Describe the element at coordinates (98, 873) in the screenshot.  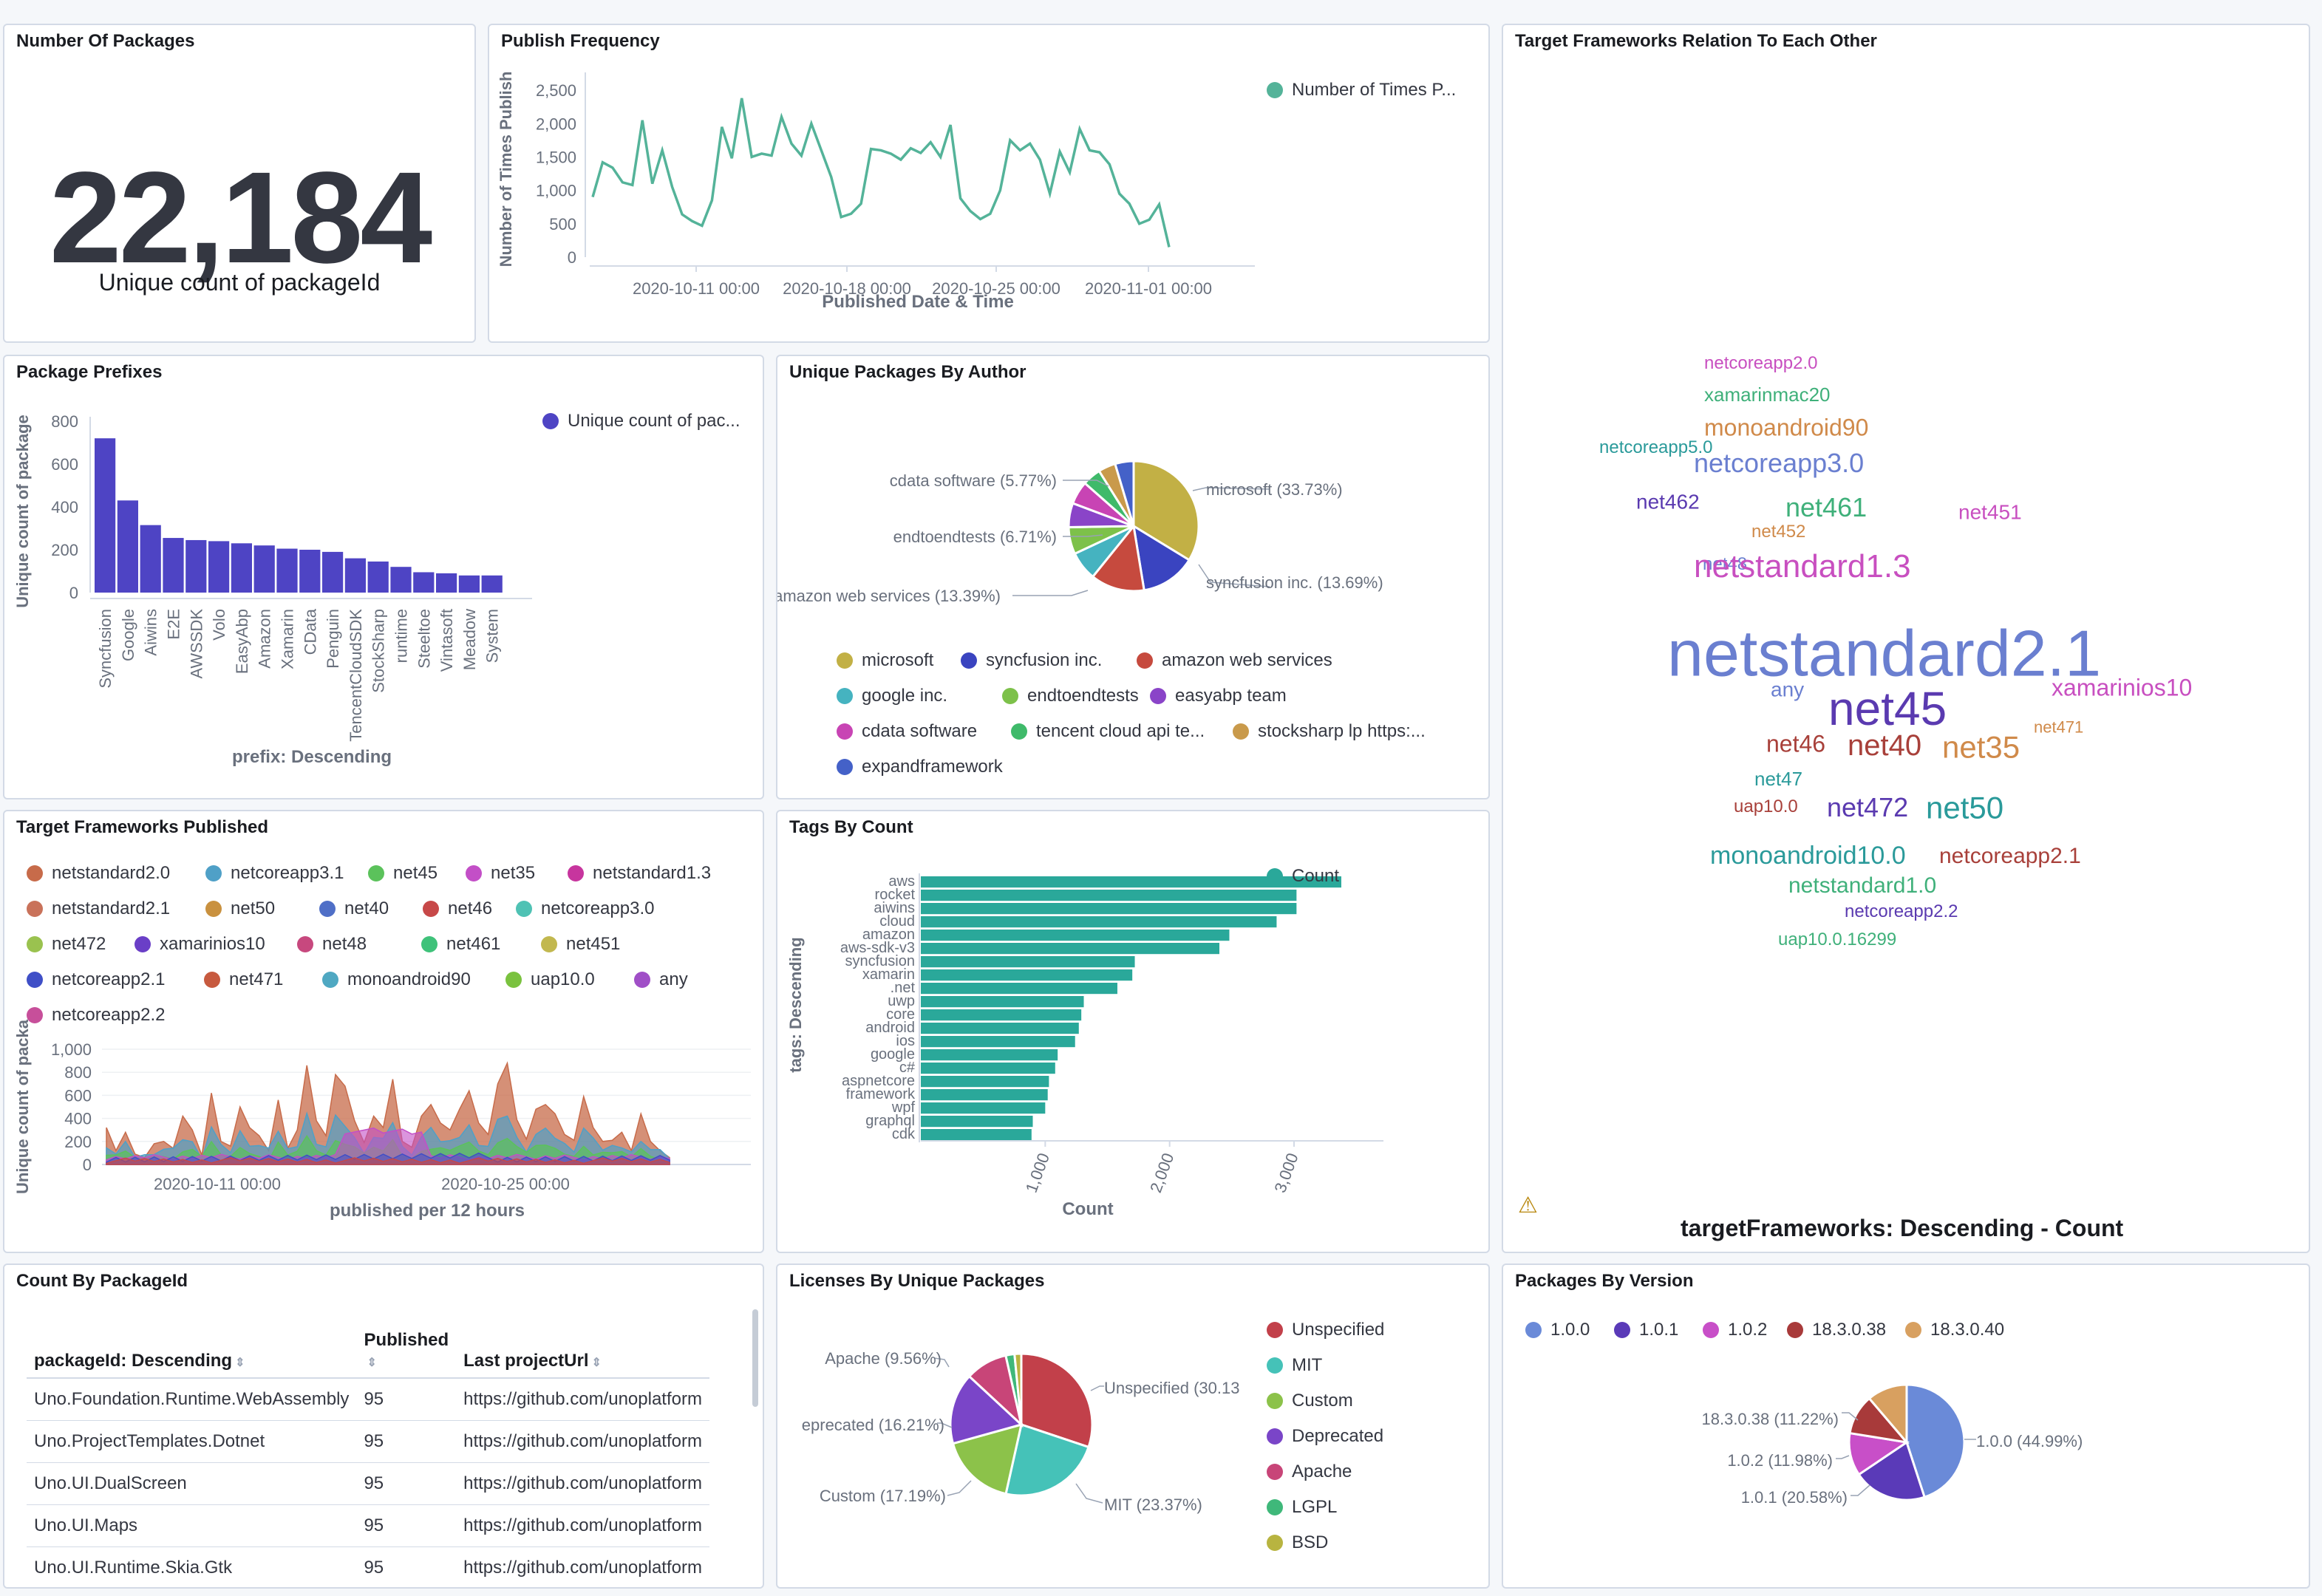
I see `legend-item: netstandard2.0` at that location.